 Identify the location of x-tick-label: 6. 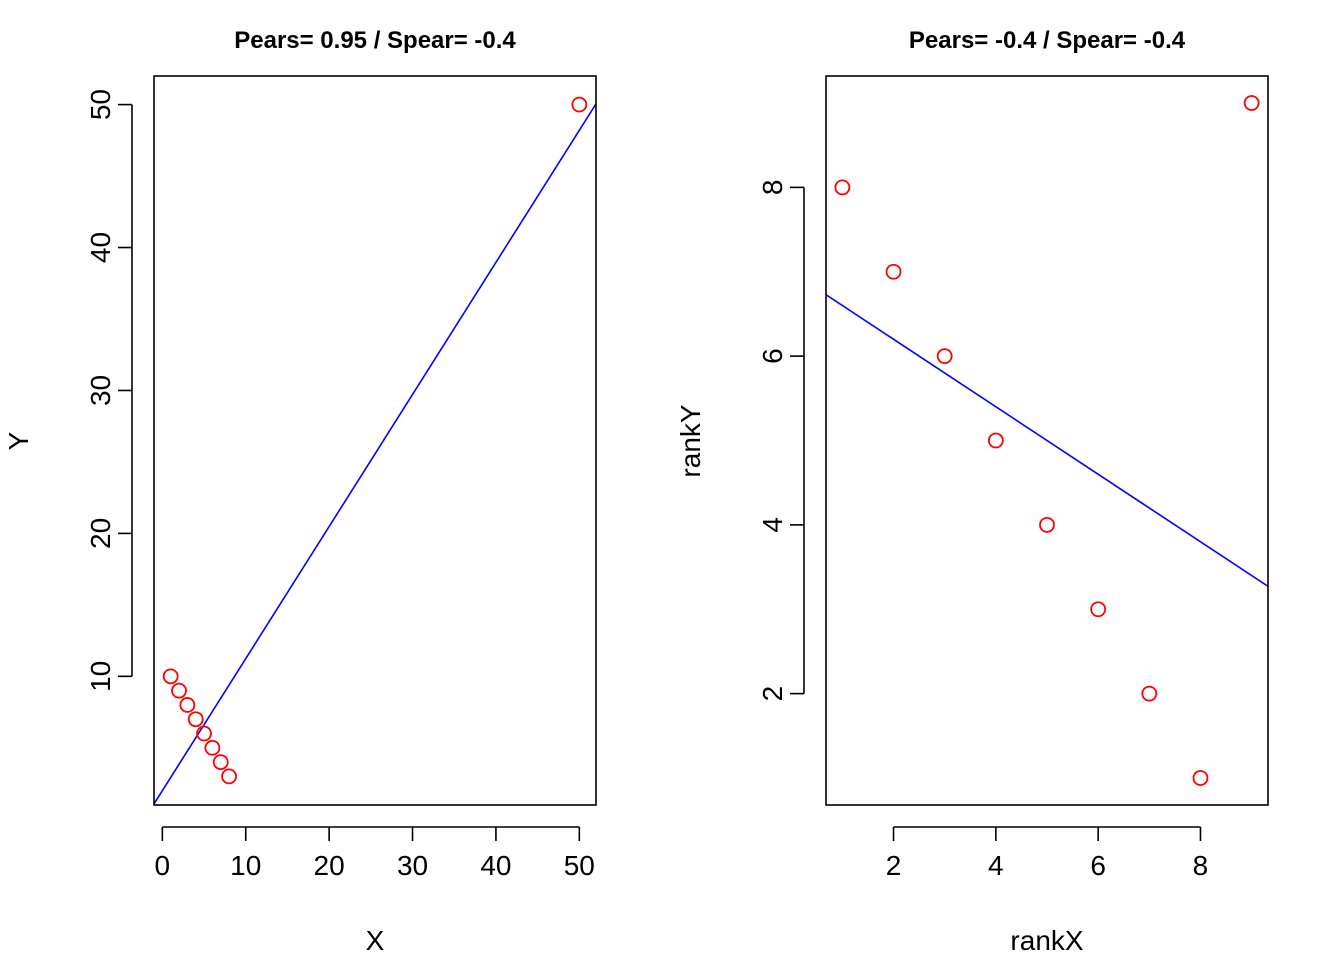
(1098, 865).